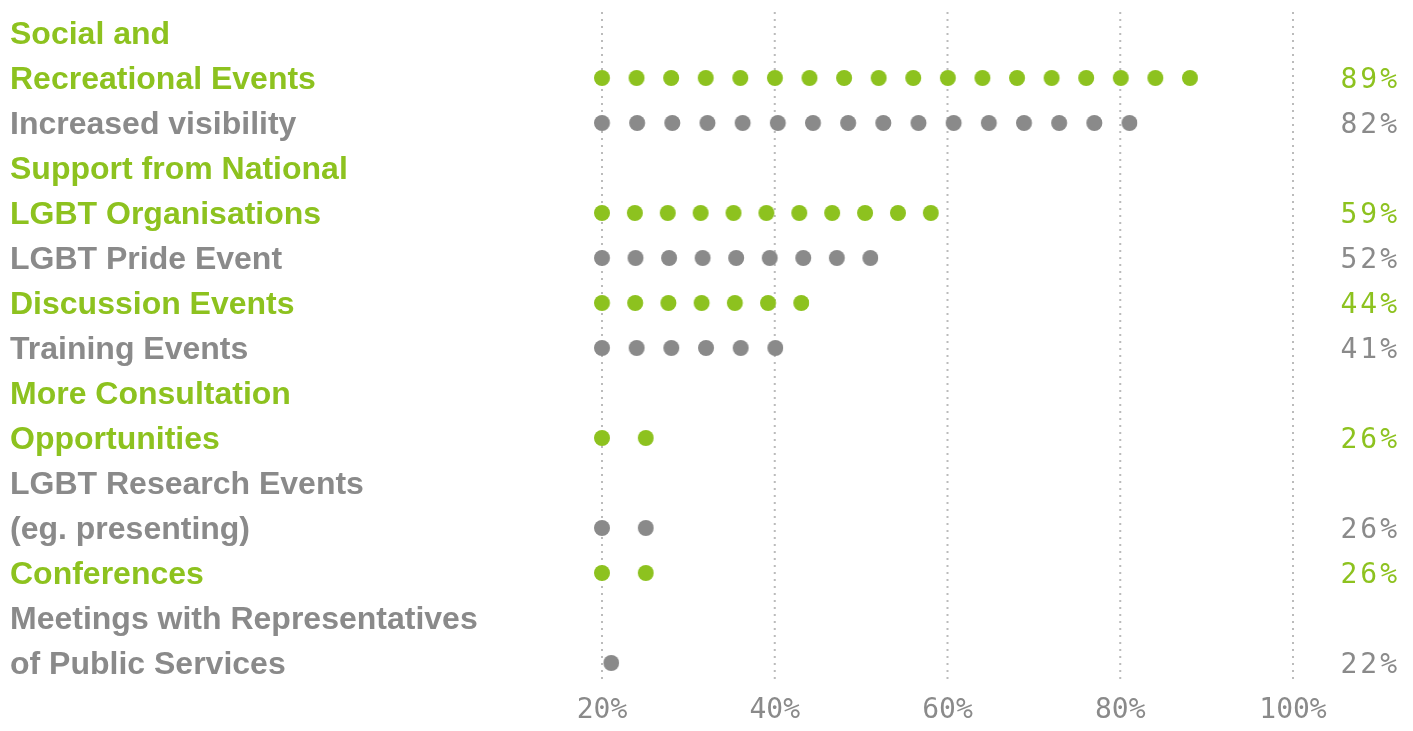 The height and width of the screenshot is (731, 1413). Describe the element at coordinates (187, 505) in the screenshot. I see `y-tick-label: LGBT Research Events (eg. presenting)` at that location.